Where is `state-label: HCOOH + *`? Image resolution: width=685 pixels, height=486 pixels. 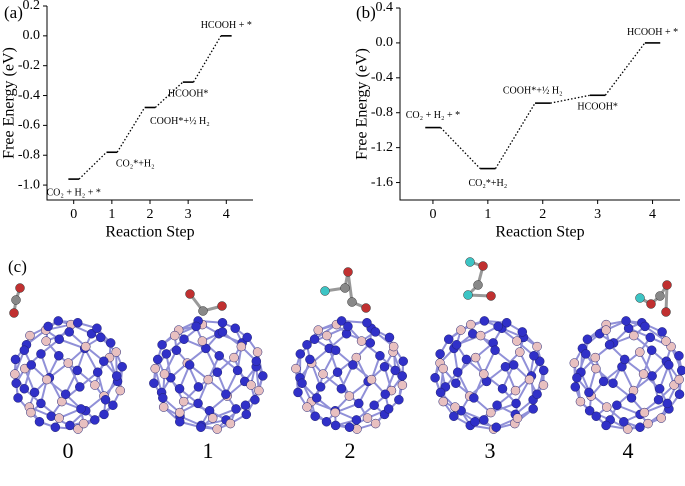
state-label: HCOOH + * is located at coordinates (226, 25).